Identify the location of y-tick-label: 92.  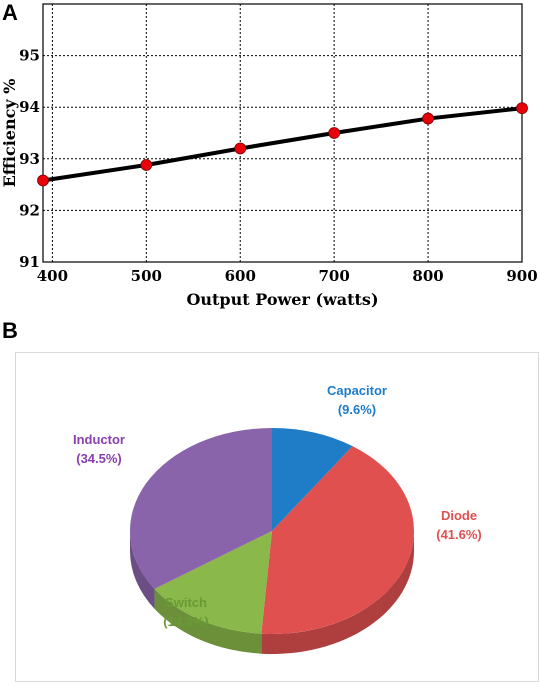
(29, 210).